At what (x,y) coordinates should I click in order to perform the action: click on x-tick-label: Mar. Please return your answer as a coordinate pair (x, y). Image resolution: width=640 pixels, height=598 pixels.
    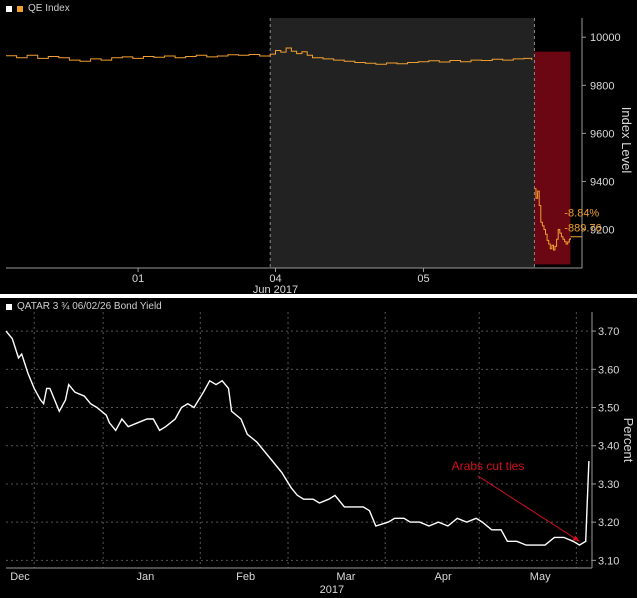
    Looking at the image, I should click on (345, 577).